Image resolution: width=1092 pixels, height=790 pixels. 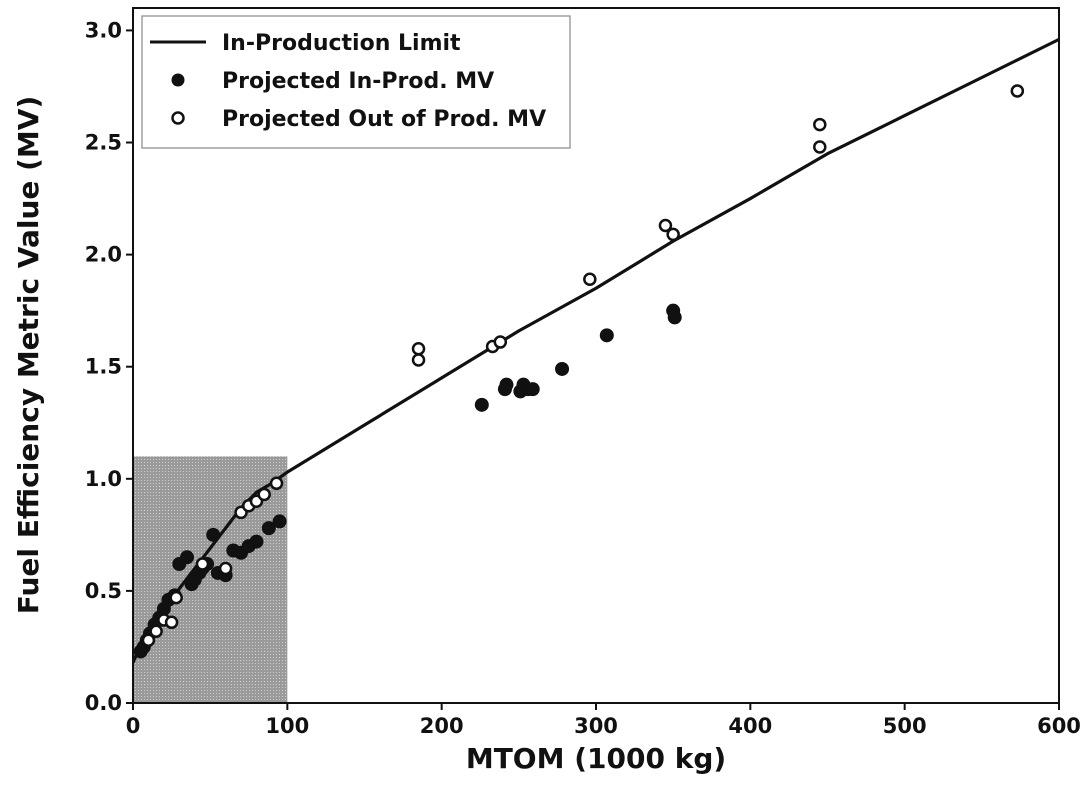 What do you see at coordinates (133, 726) in the screenshot?
I see `x-tick-label: 0` at bounding box center [133, 726].